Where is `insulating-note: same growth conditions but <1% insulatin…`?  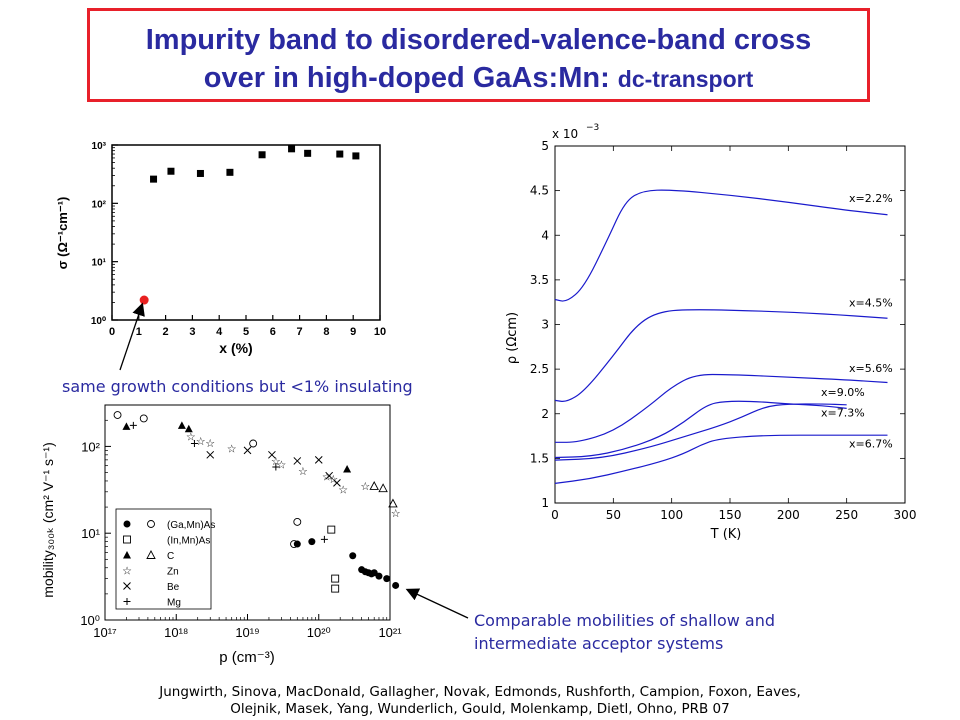
insulating-note: same growth conditions but <1% insulatin… is located at coordinates (237, 386).